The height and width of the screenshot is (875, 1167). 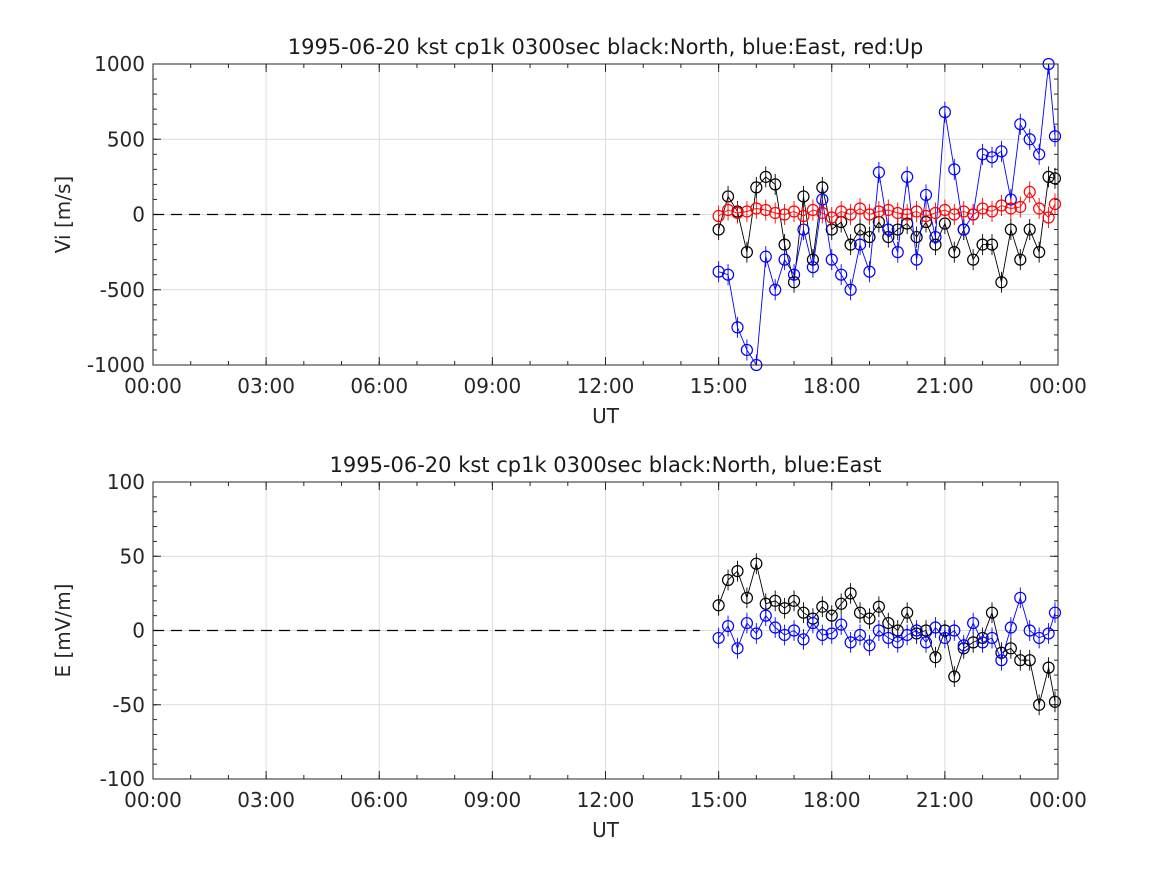 I want to click on y-tick-label: 100, so click(x=126, y=482).